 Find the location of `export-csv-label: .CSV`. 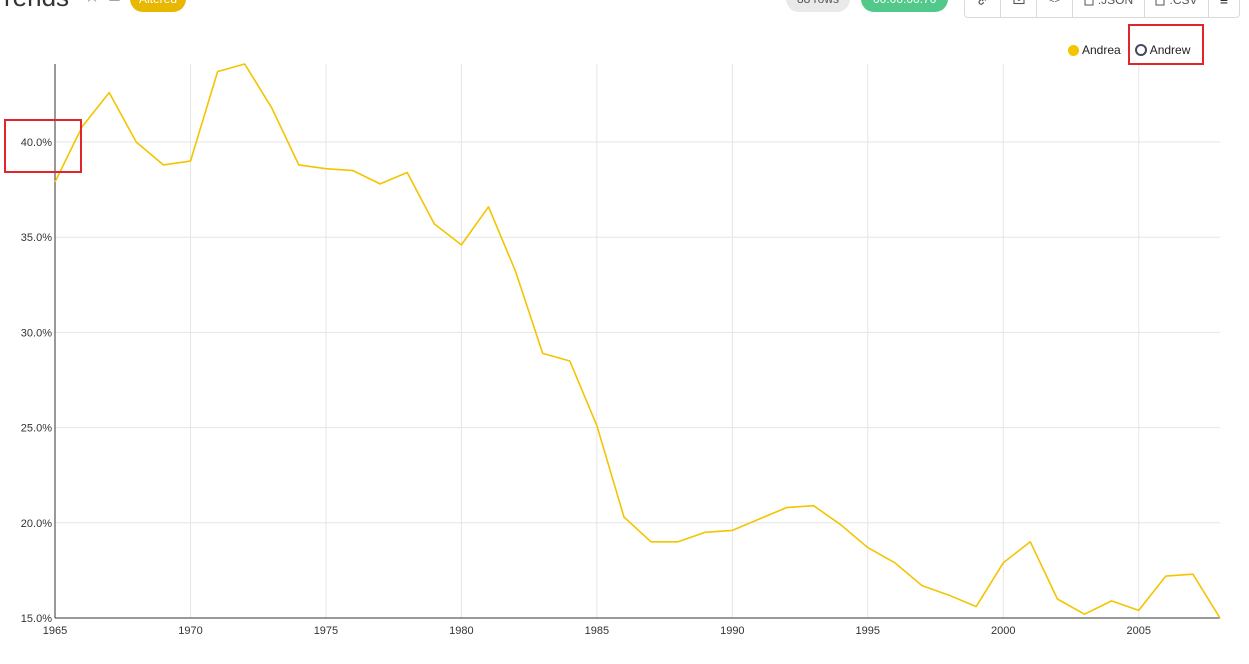

export-csv-label: .CSV is located at coordinates (1183, 3).